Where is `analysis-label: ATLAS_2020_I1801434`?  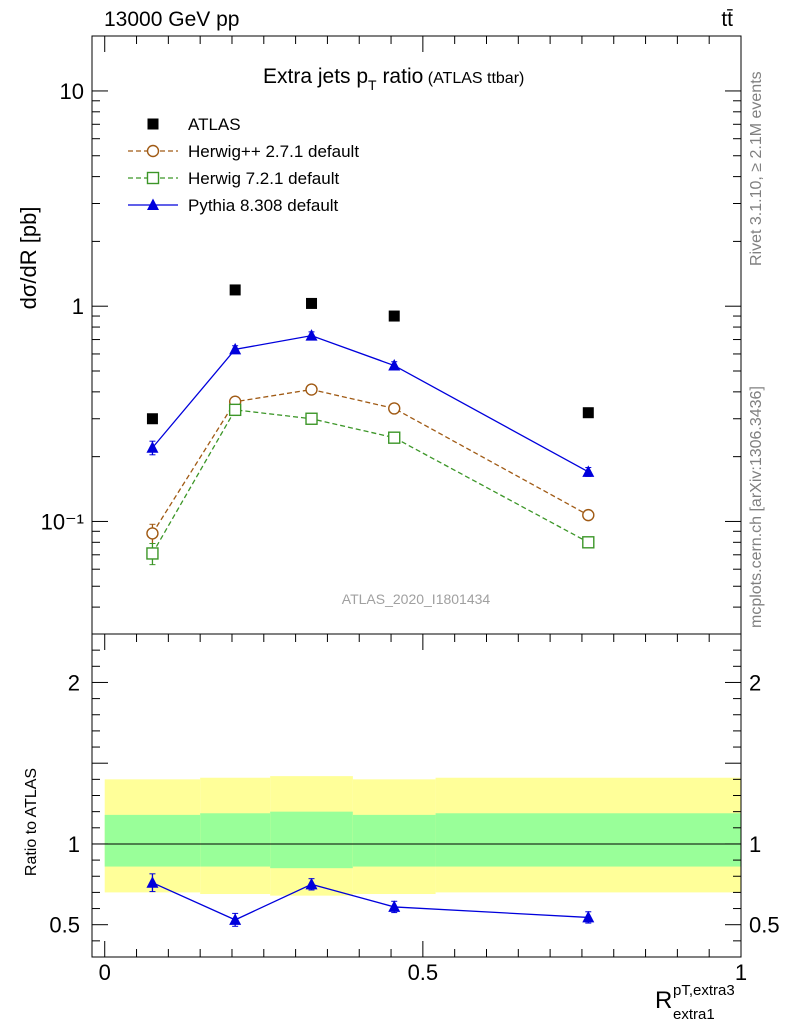
analysis-label: ATLAS_2020_I1801434 is located at coordinates (416, 599).